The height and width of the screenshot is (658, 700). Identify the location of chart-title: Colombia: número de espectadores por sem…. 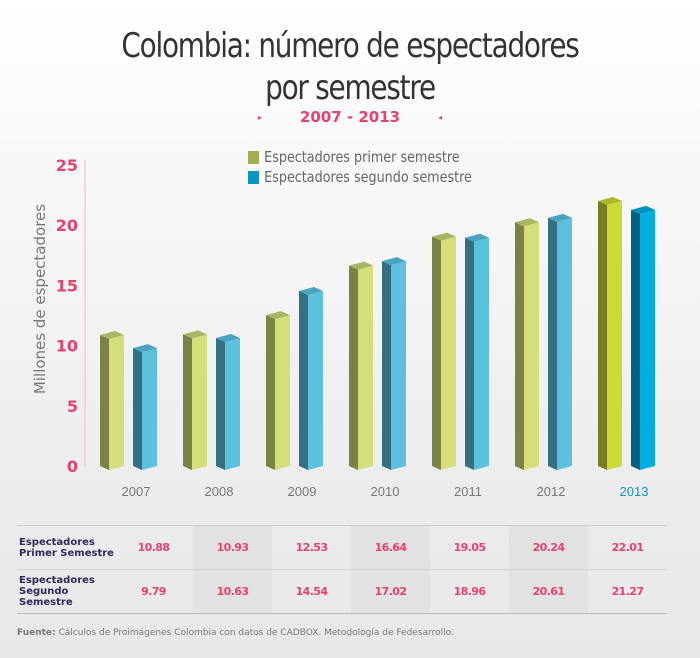
(350, 67).